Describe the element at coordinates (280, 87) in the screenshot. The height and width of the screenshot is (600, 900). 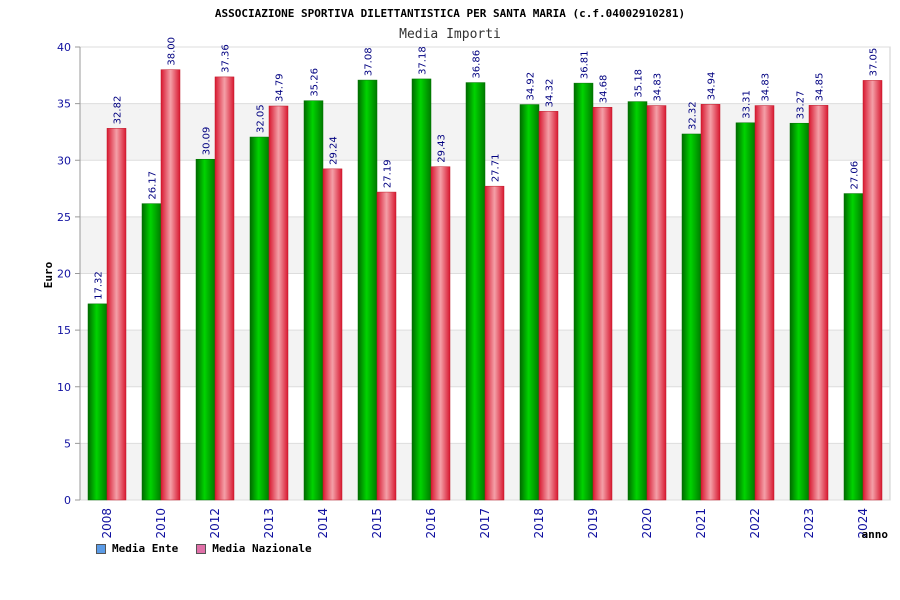
I see `value-label: 34.79` at that location.